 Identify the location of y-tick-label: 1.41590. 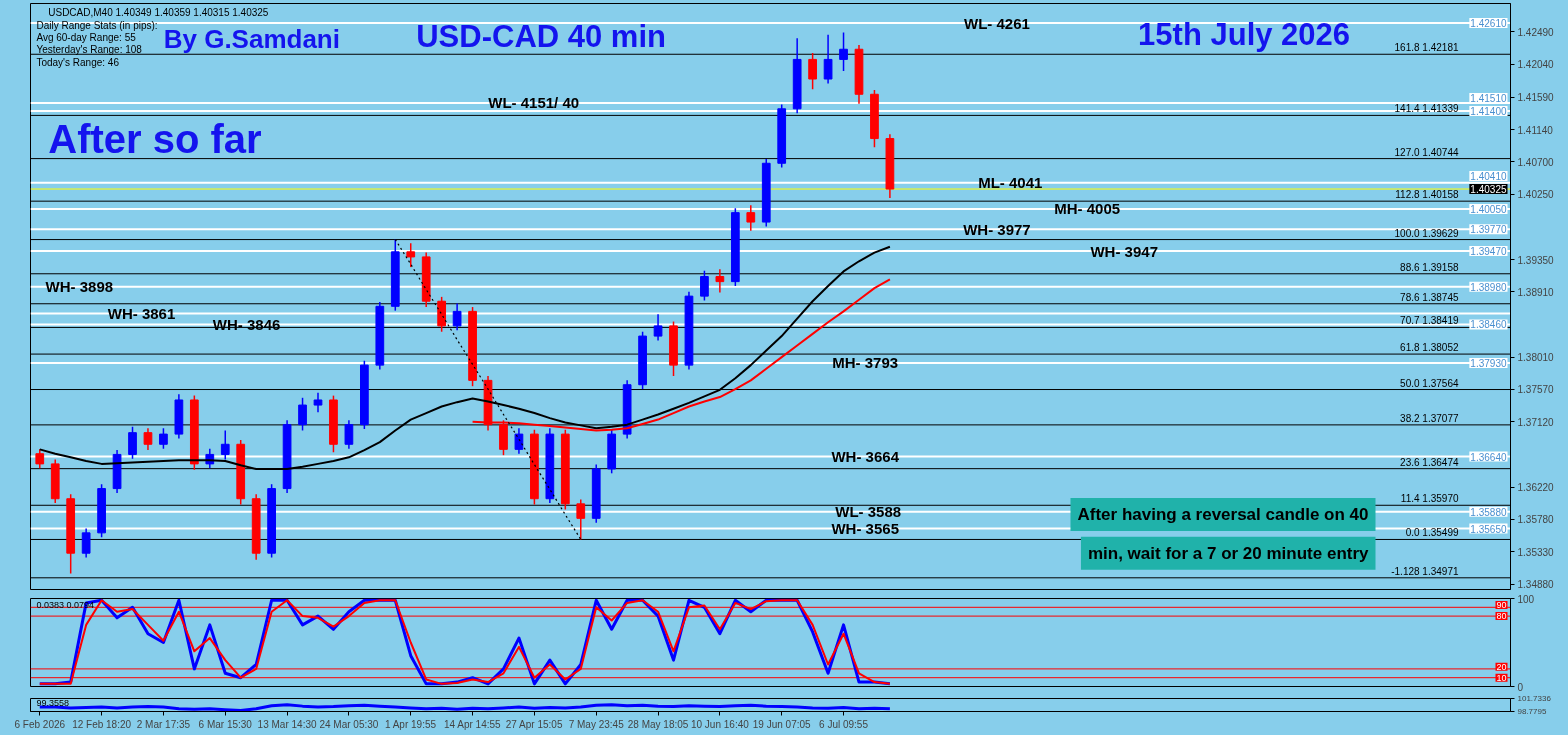
(1536, 98).